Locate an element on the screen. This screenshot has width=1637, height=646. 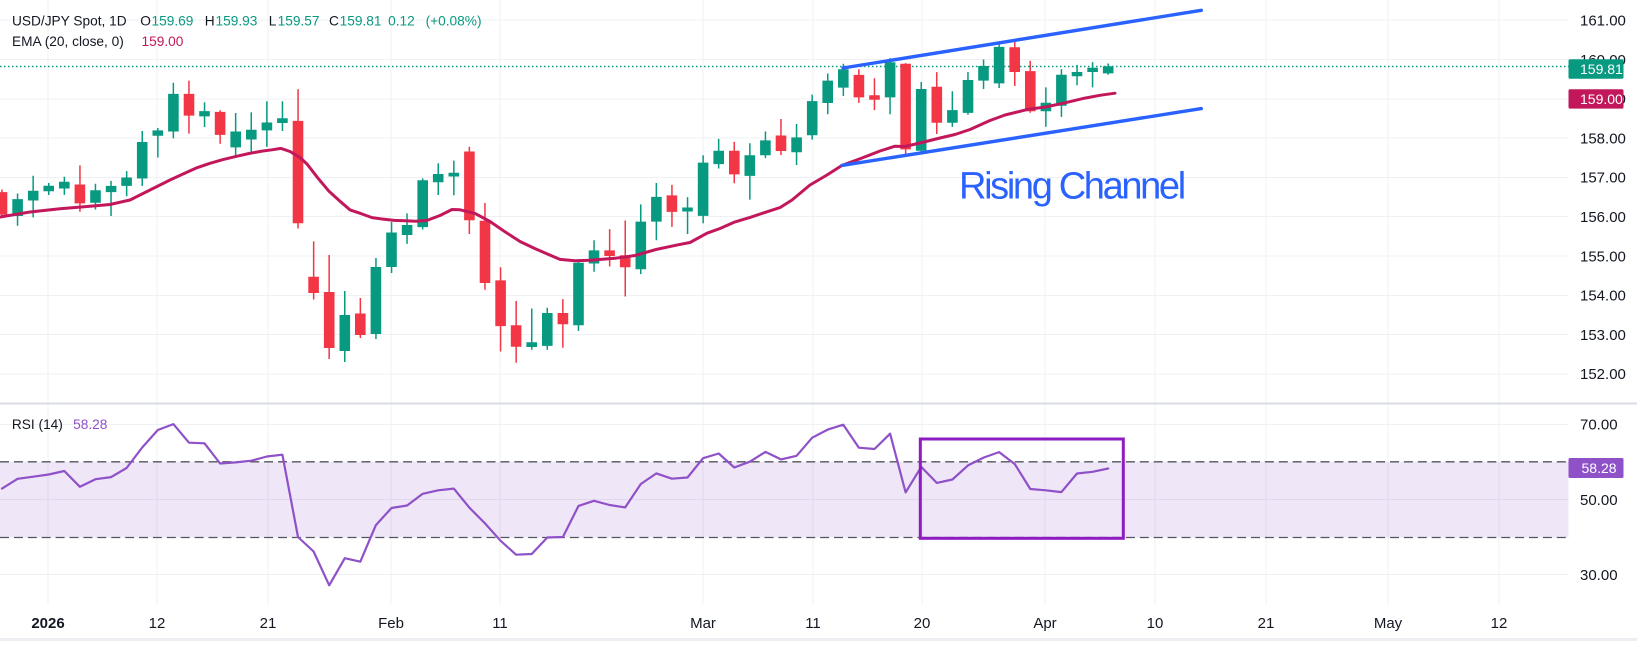
svg-text: 156.00 is located at coordinates (1603, 217).